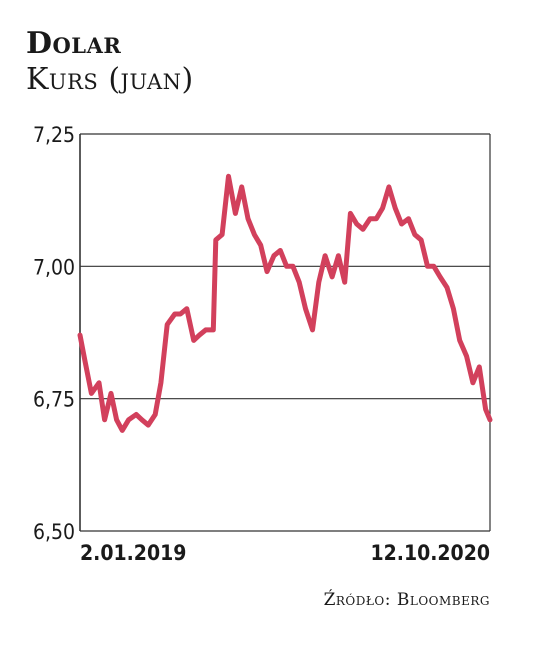  What do you see at coordinates (133, 553) in the screenshot?
I see `x-tick-label-start: 2.01.2019` at bounding box center [133, 553].